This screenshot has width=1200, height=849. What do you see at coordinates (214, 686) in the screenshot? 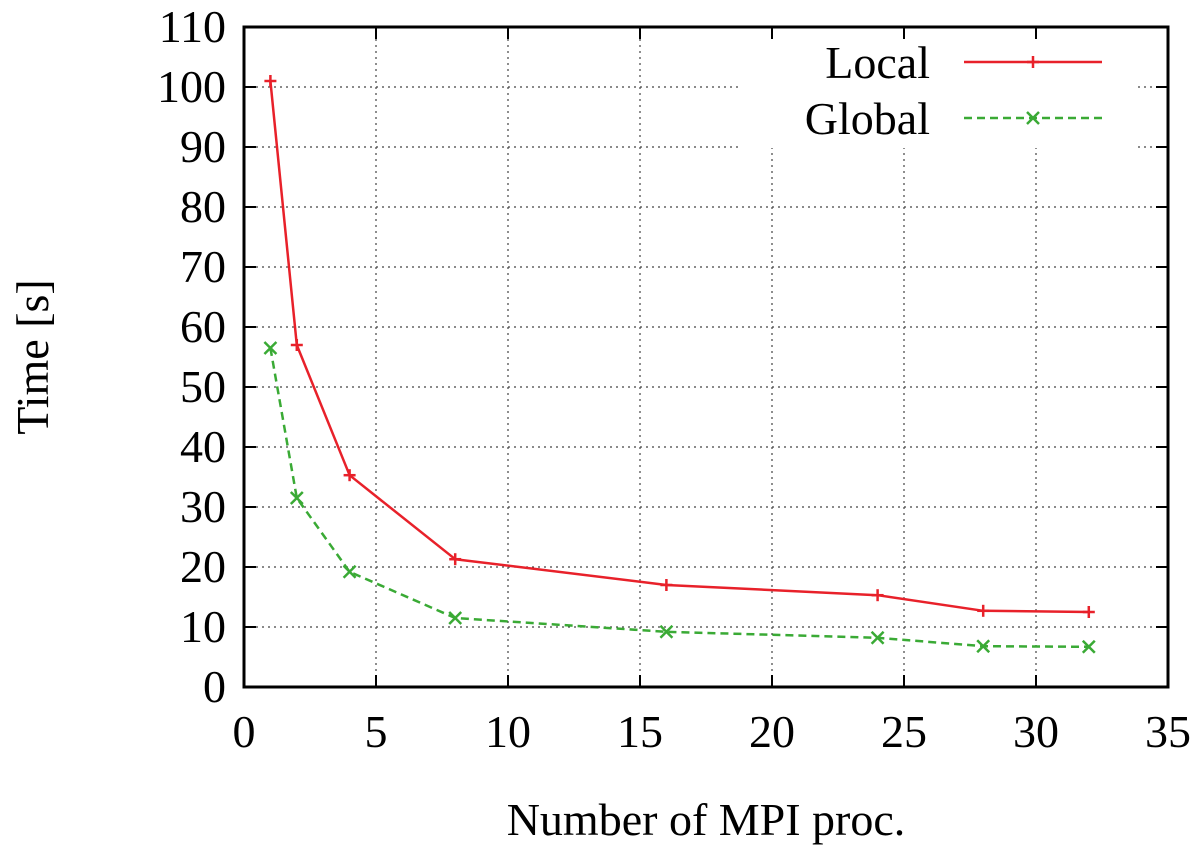
I see `y-tick-label: 0` at bounding box center [214, 686].